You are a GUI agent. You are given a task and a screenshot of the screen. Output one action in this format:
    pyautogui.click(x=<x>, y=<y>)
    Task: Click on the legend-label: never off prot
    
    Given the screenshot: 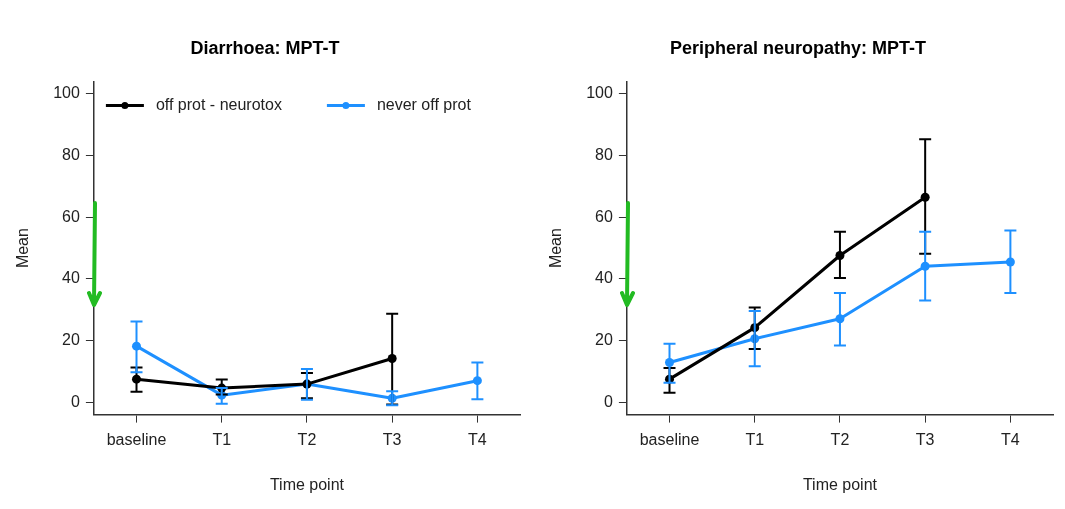 What is the action you would take?
    pyautogui.click(x=424, y=105)
    